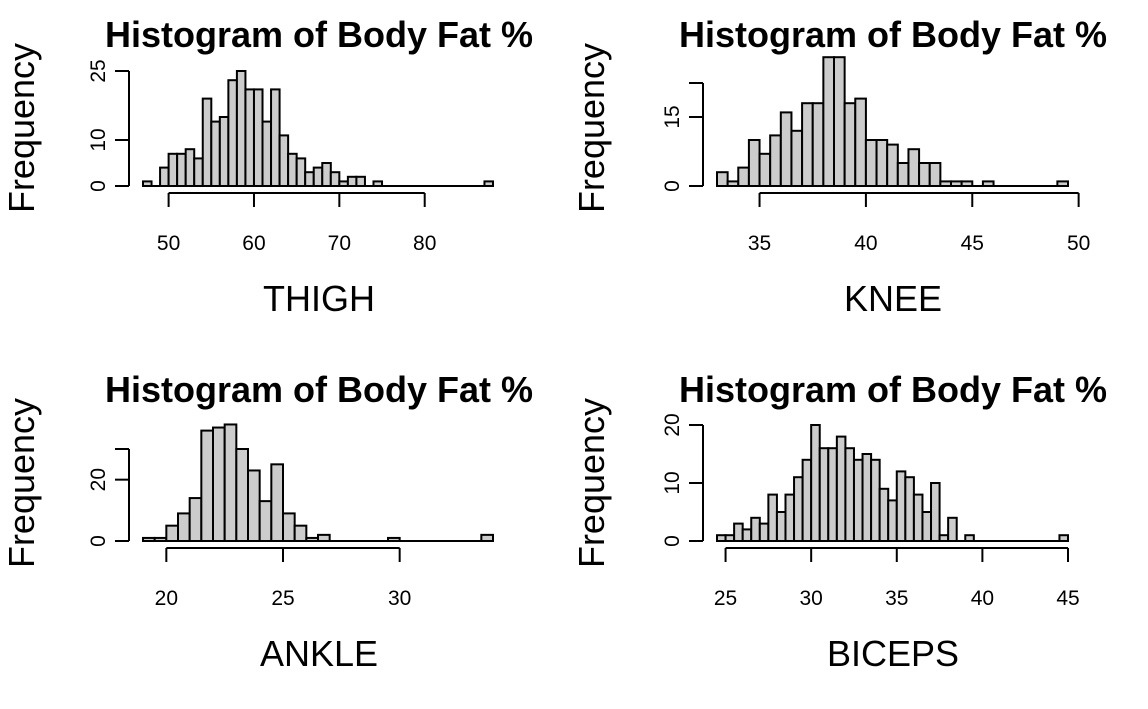  I want to click on x-tick-label: 80, so click(424, 243).